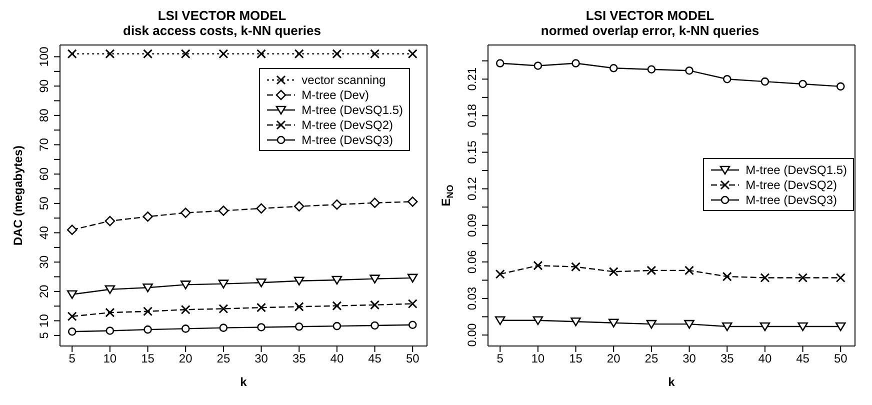 This screenshot has width=872, height=405. What do you see at coordinates (44, 262) in the screenshot?
I see `y-tick-label: 30` at bounding box center [44, 262].